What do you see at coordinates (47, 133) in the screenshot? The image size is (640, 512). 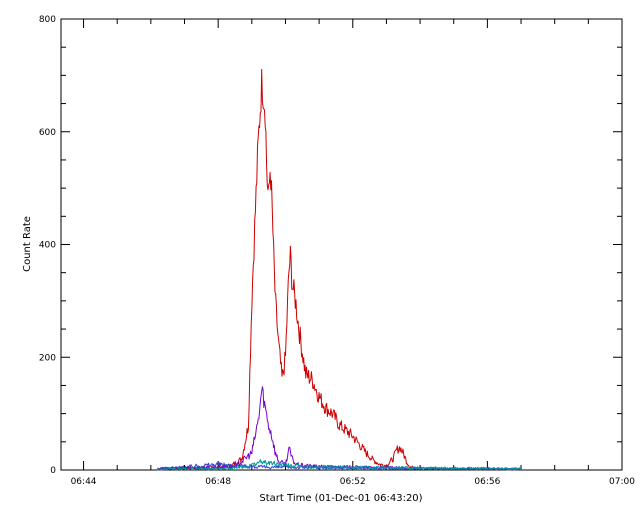 I see `y-tick-label: 600` at bounding box center [47, 133].